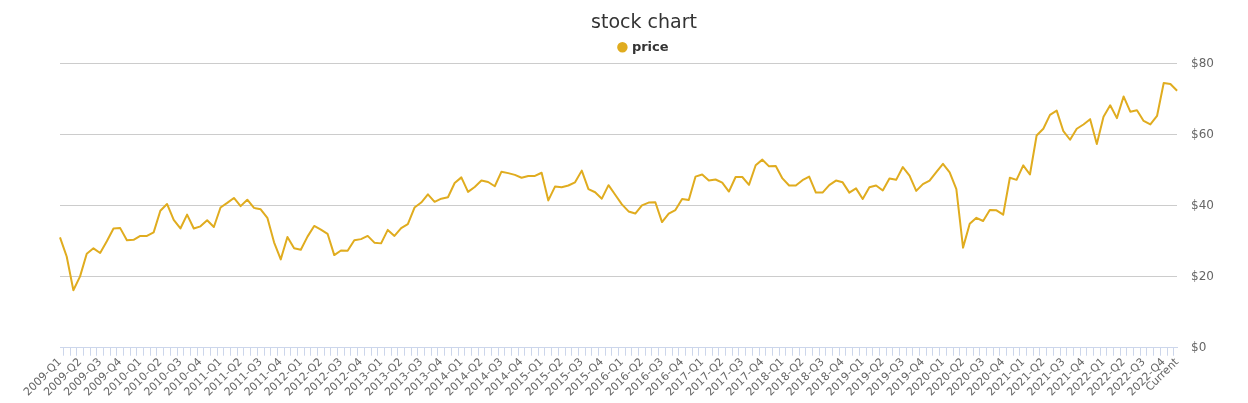 The width and height of the screenshot is (1248, 403). I want to click on y-tick-label: $60, so click(1202, 133).